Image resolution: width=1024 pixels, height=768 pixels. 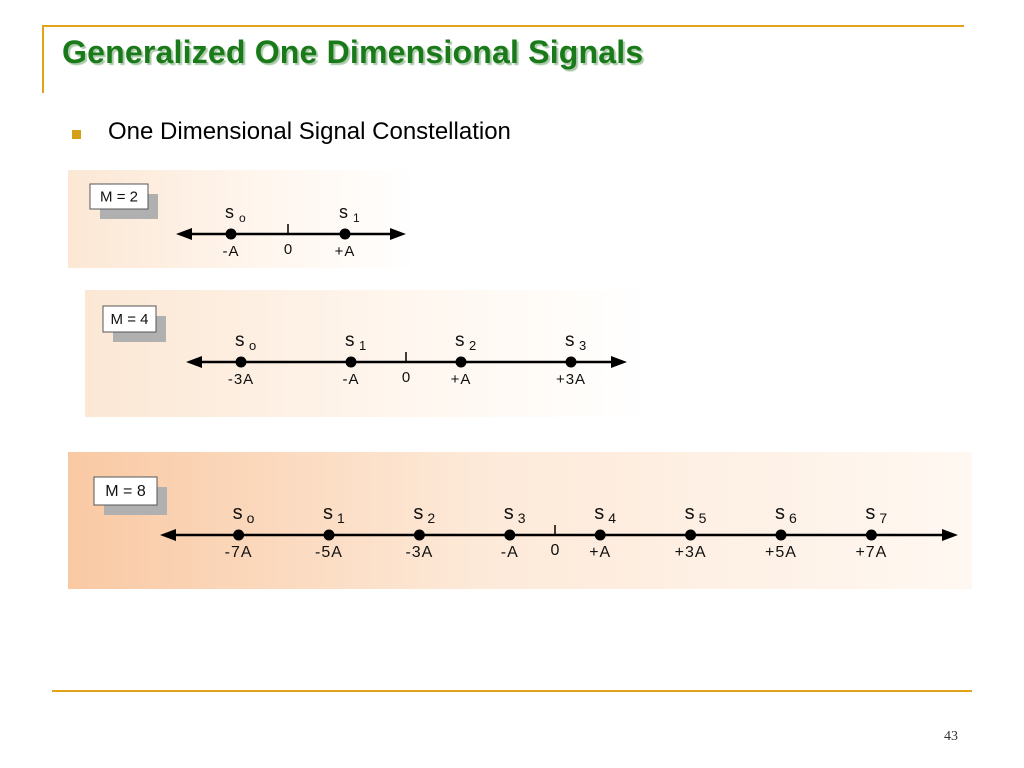 I want to click on slide-title: Generalized One Dimensional Signals, so click(x=353, y=52).